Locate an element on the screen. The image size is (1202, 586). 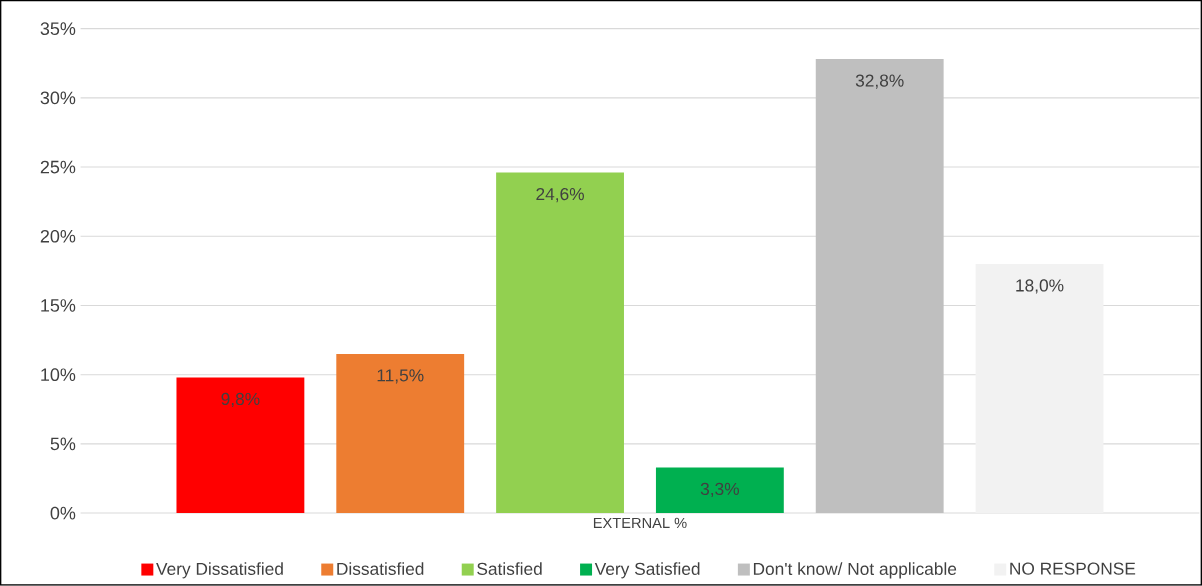
data-label: 3,3% is located at coordinates (719, 490).